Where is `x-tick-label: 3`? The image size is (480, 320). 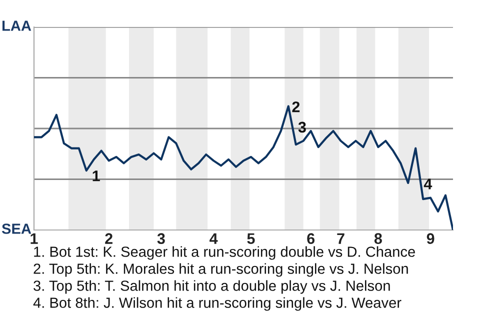 x-tick-label: 3 is located at coordinates (161, 238).